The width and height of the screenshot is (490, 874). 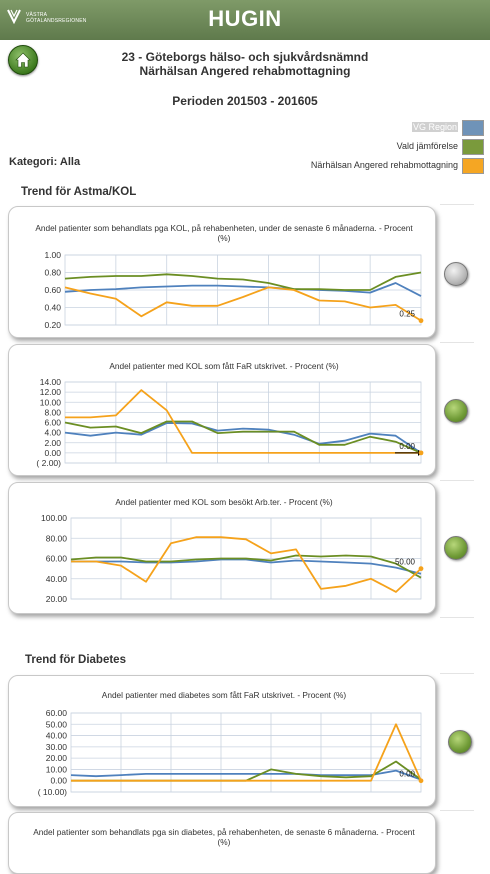 I want to click on logo-line-1: VÄSTRA, so click(x=37, y=15).